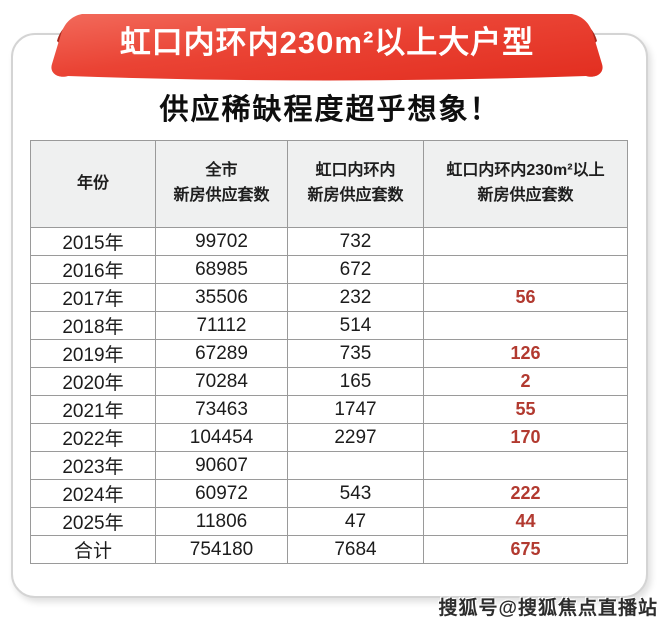 This screenshot has width=660, height=623. I want to click on over-230-supply-cell: 675, so click(525, 549).